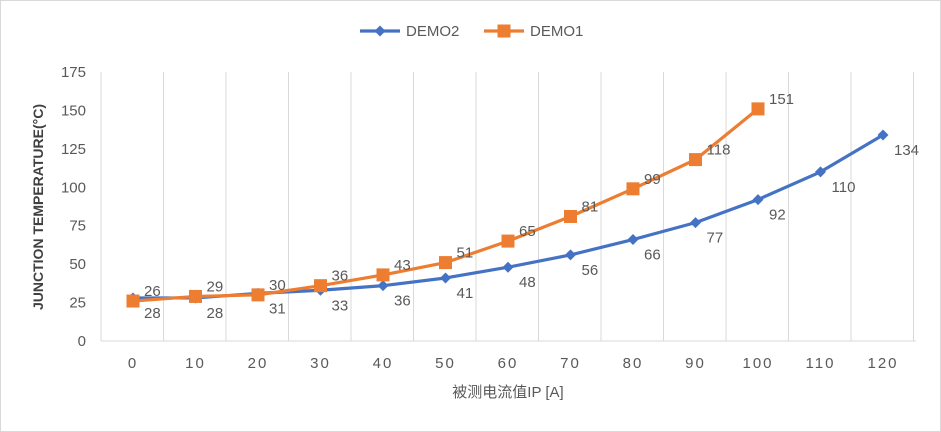 Image resolution: width=941 pixels, height=432 pixels. I want to click on legend-item-demo1: DEMO1, so click(533, 31).